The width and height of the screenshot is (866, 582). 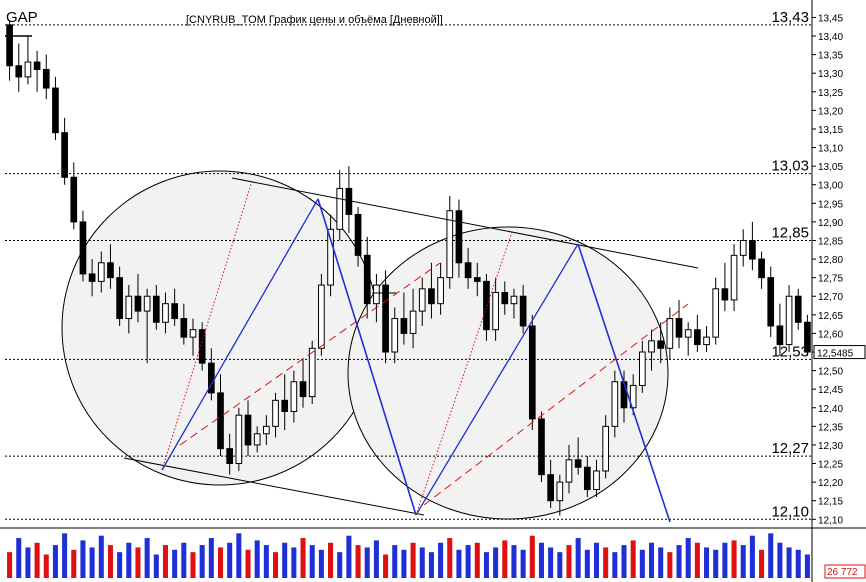 I want to click on level-label-5: 12,10, so click(x=790, y=511).